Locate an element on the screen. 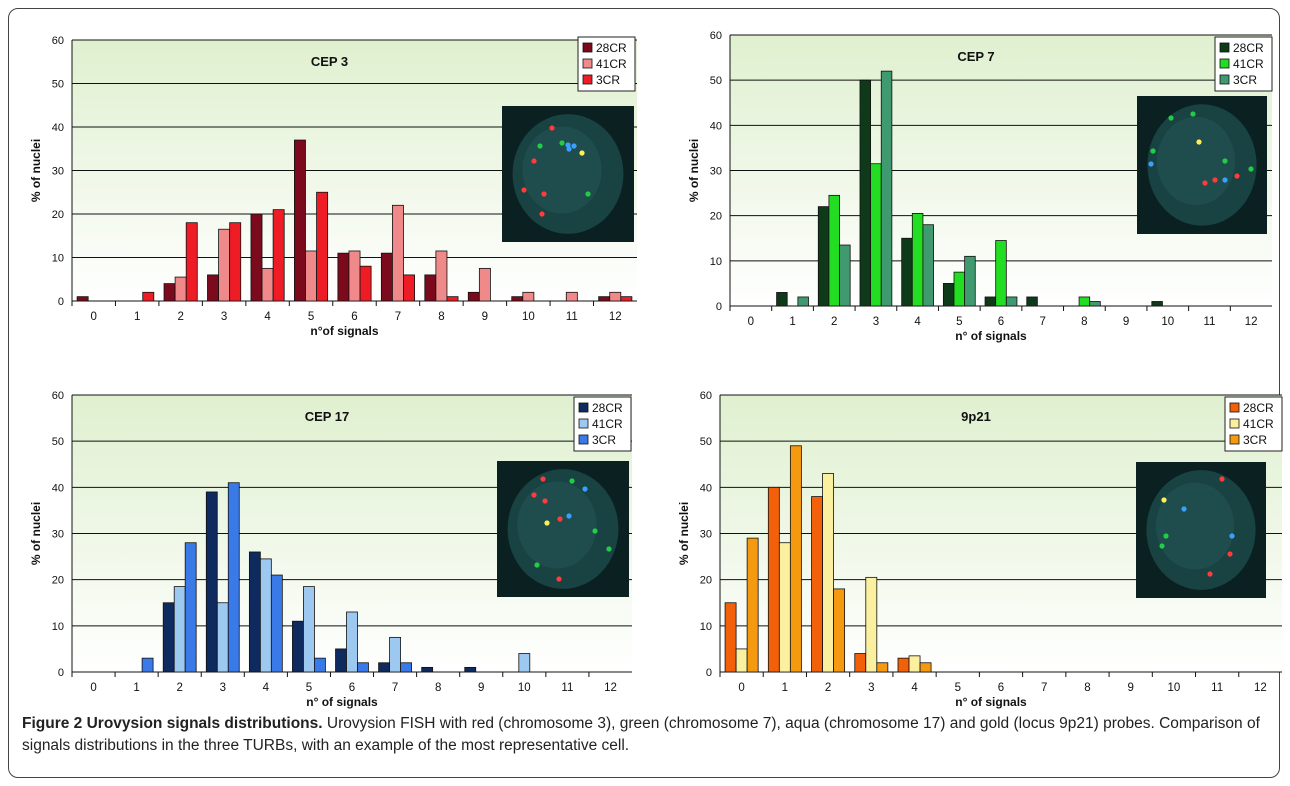 The image size is (1290, 786). y-tick-label: 40 is located at coordinates (58, 488).